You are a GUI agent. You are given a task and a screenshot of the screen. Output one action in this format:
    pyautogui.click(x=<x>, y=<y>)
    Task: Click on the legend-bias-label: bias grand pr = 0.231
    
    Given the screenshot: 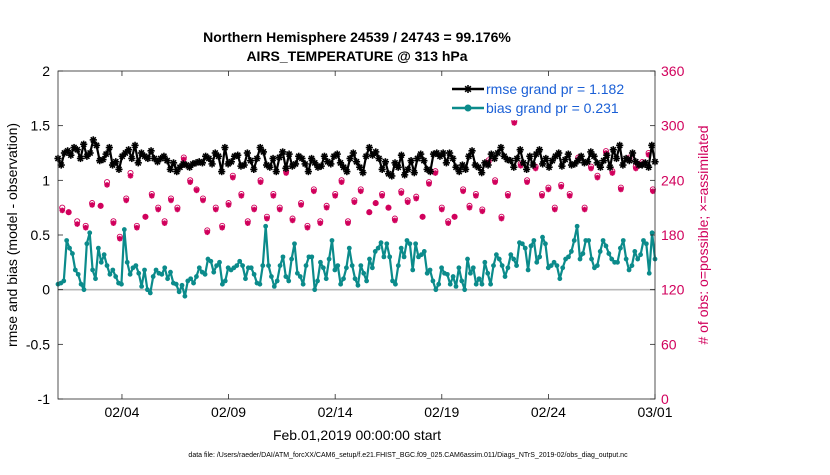 What is the action you would take?
    pyautogui.click(x=552, y=108)
    